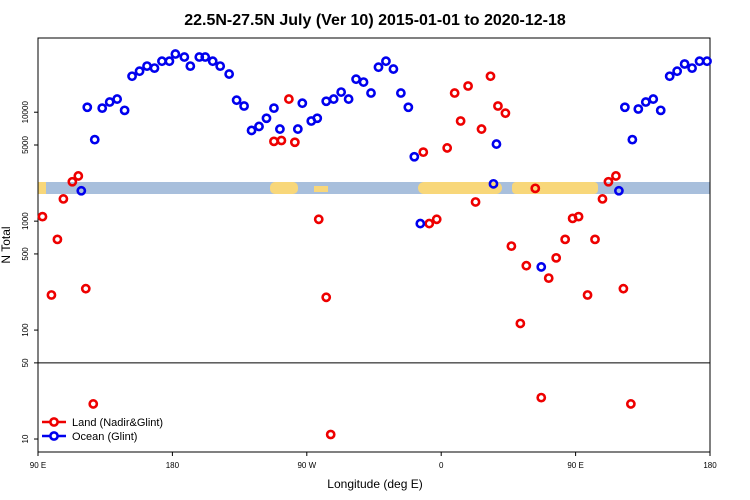  Describe the element at coordinates (25, 254) in the screenshot. I see `y-tick-label: 500` at that location.